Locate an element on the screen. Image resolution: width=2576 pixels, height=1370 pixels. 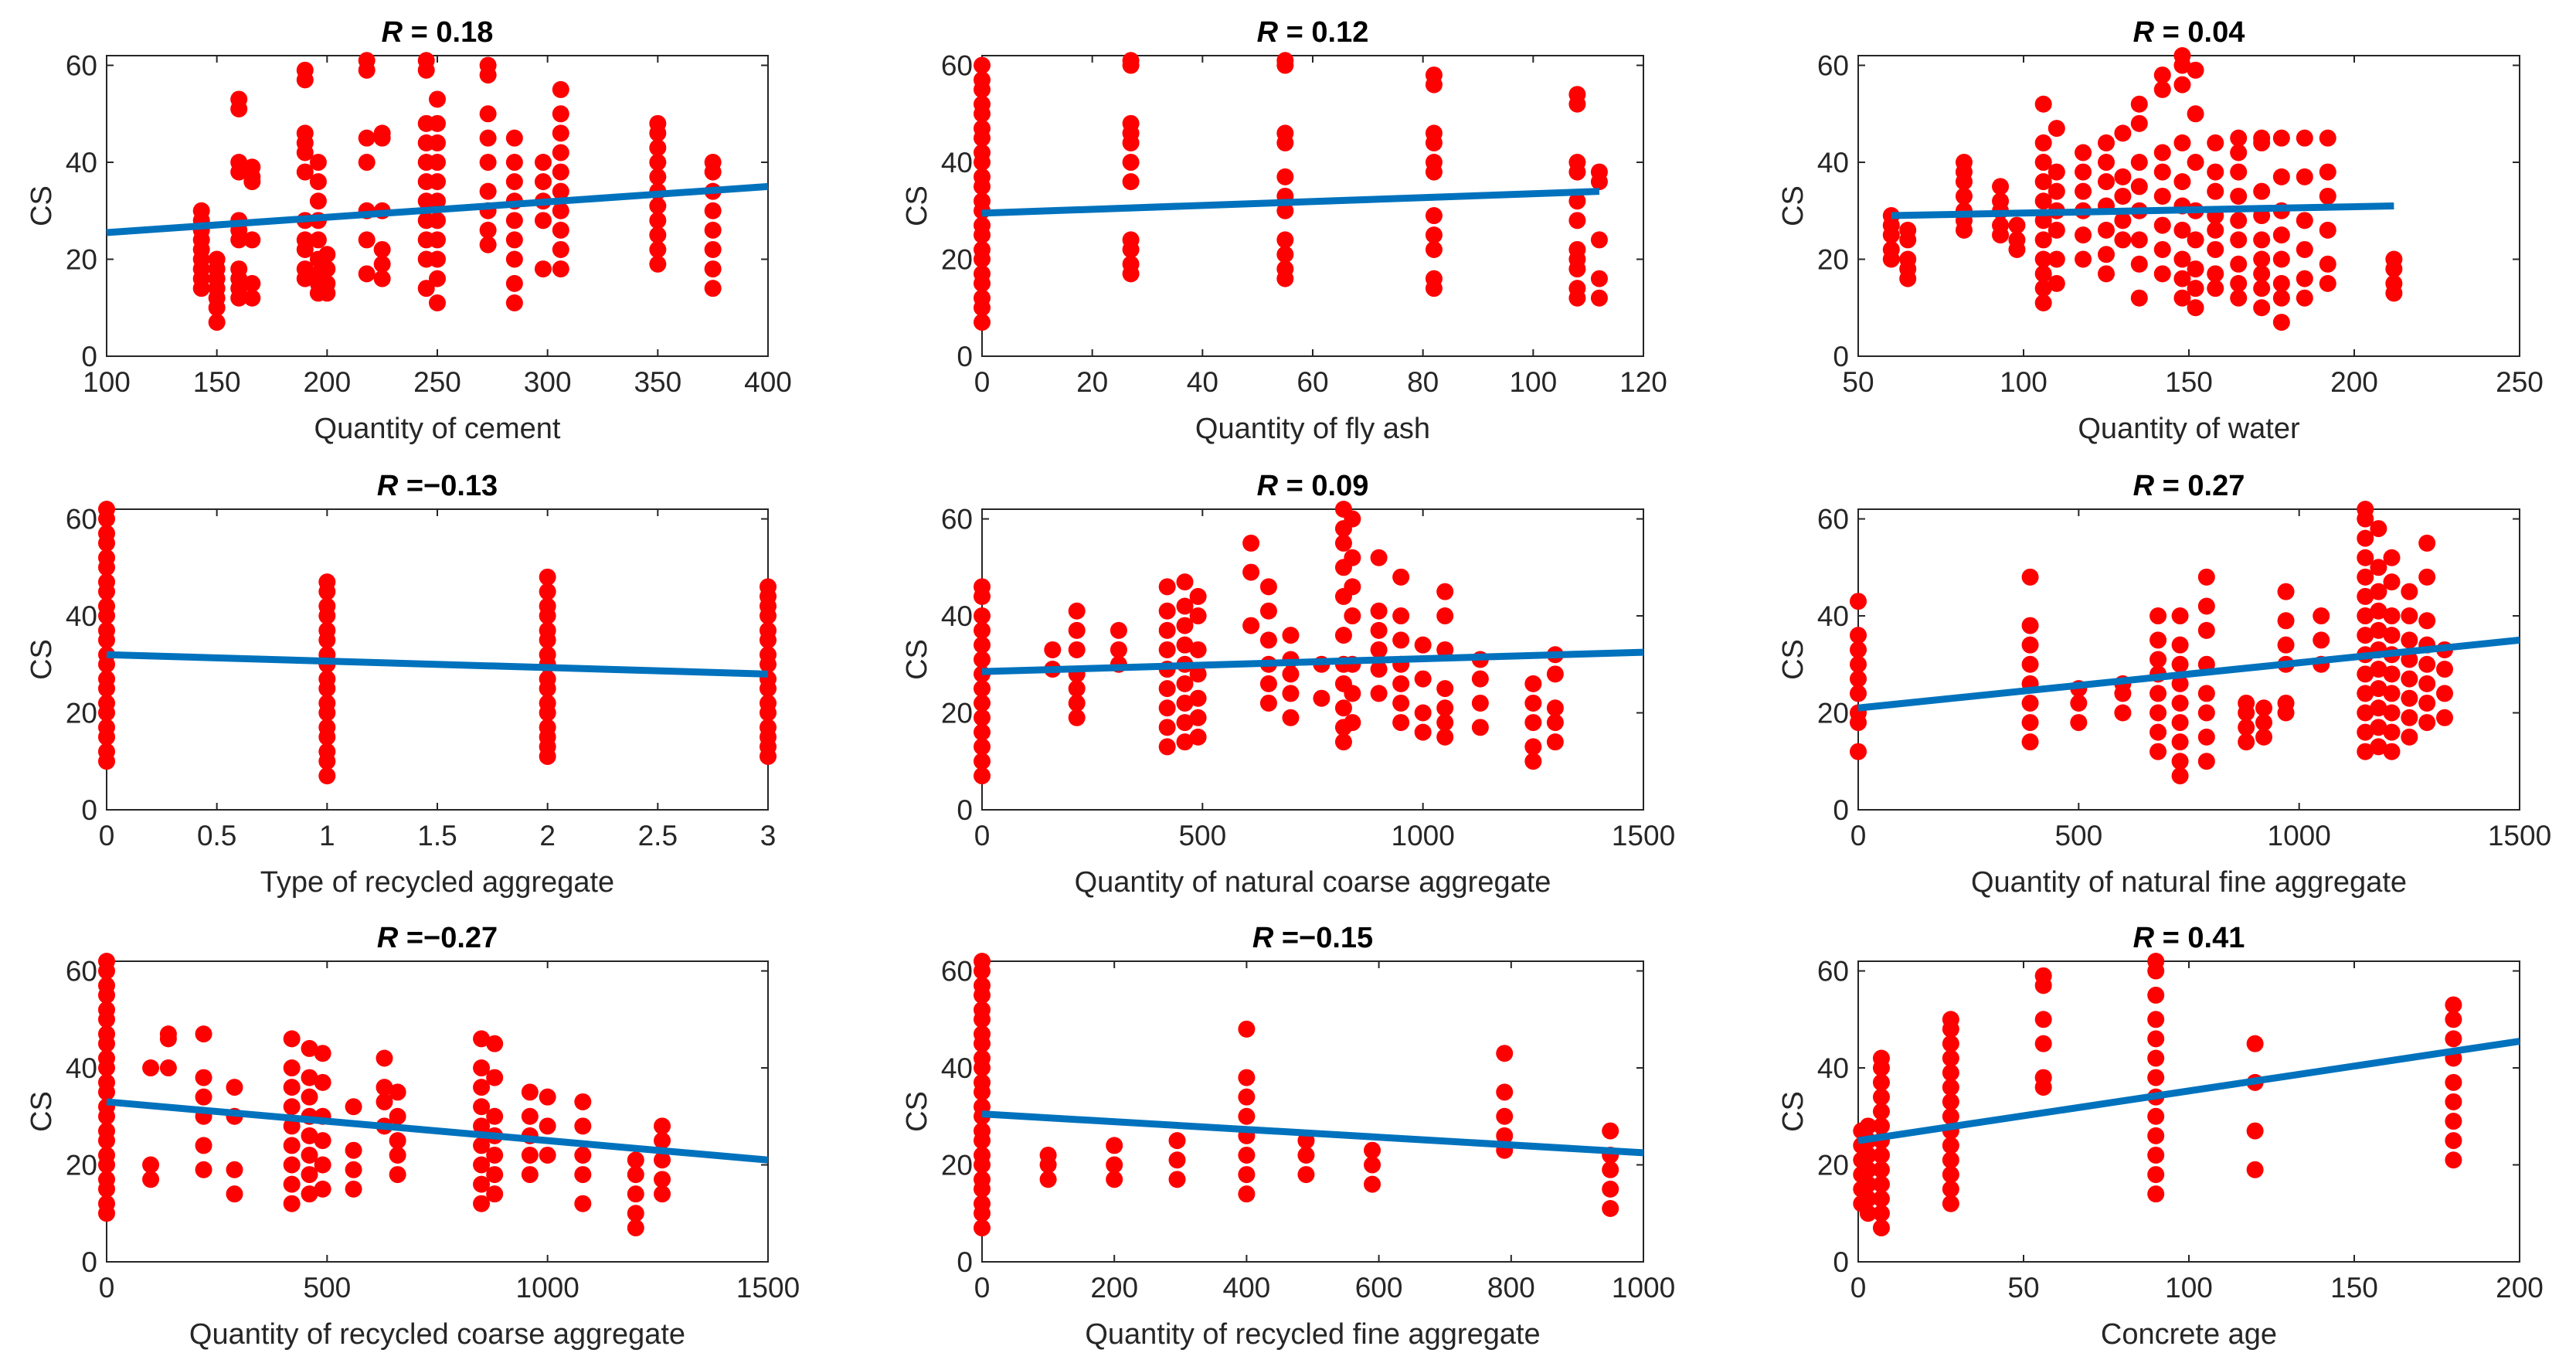
x-axis-label: Concrete age is located at coordinates (2189, 1334).